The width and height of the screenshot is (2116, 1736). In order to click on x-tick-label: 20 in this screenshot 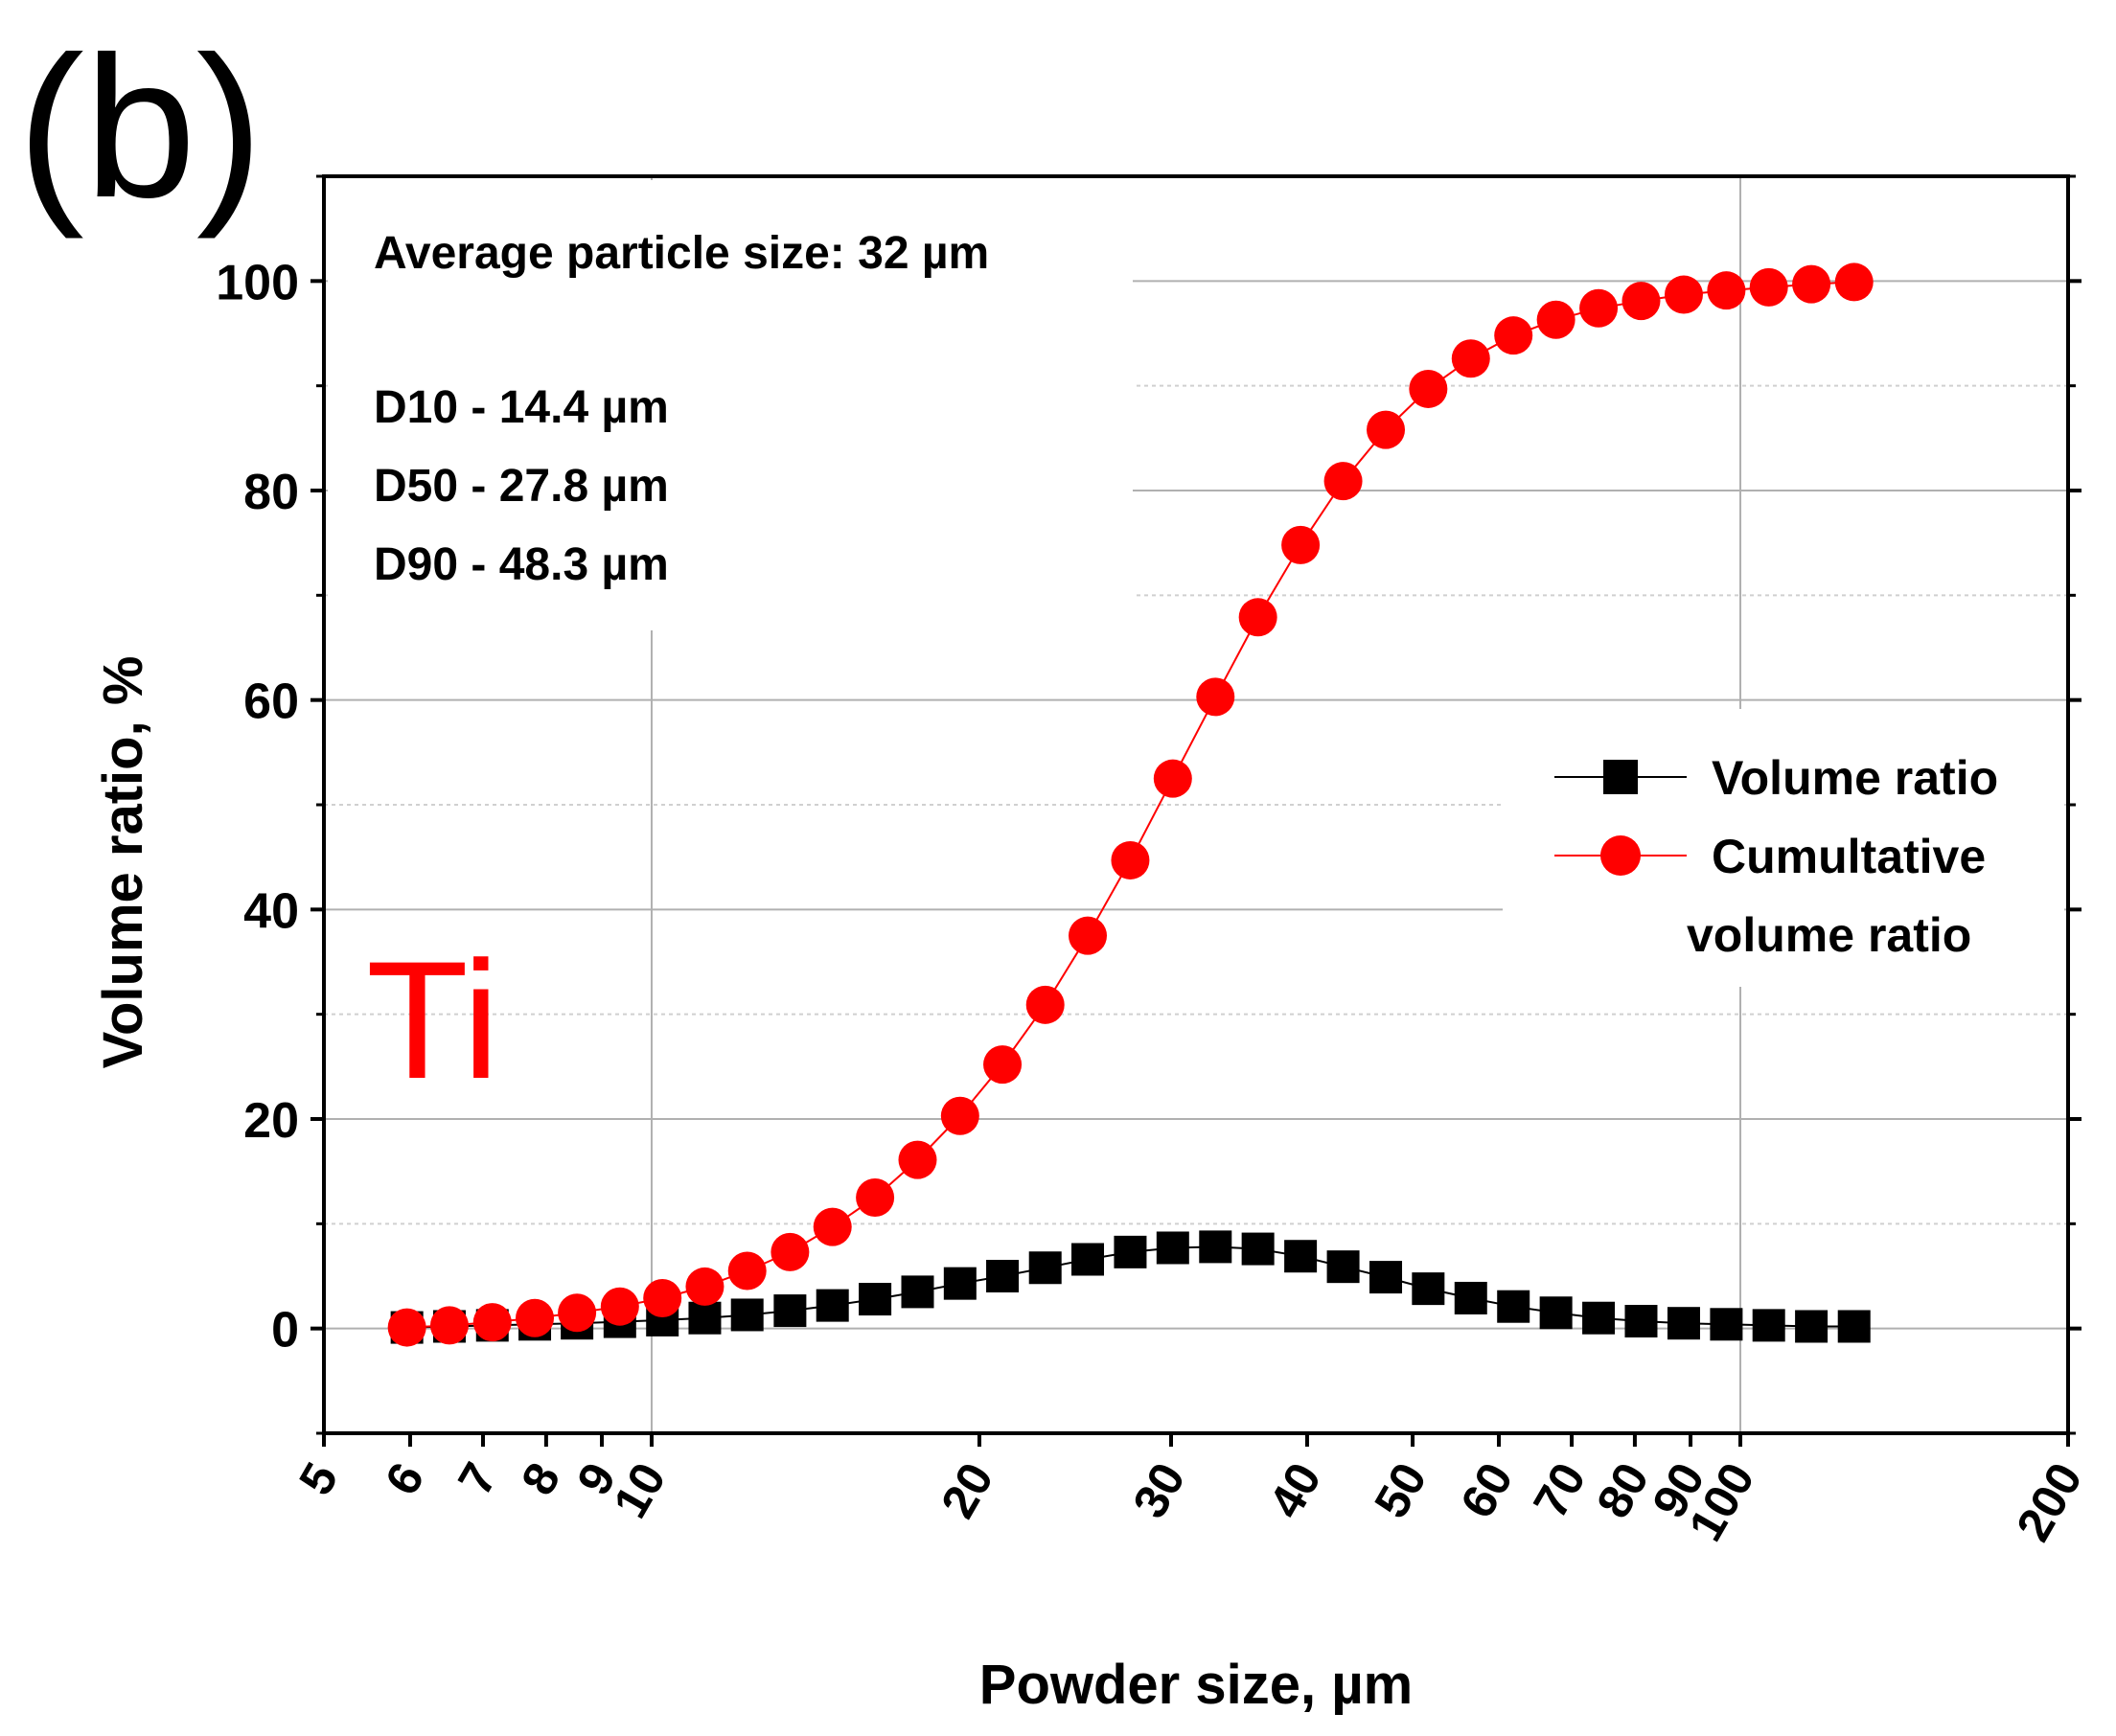, I will do `click(967, 1491)`.